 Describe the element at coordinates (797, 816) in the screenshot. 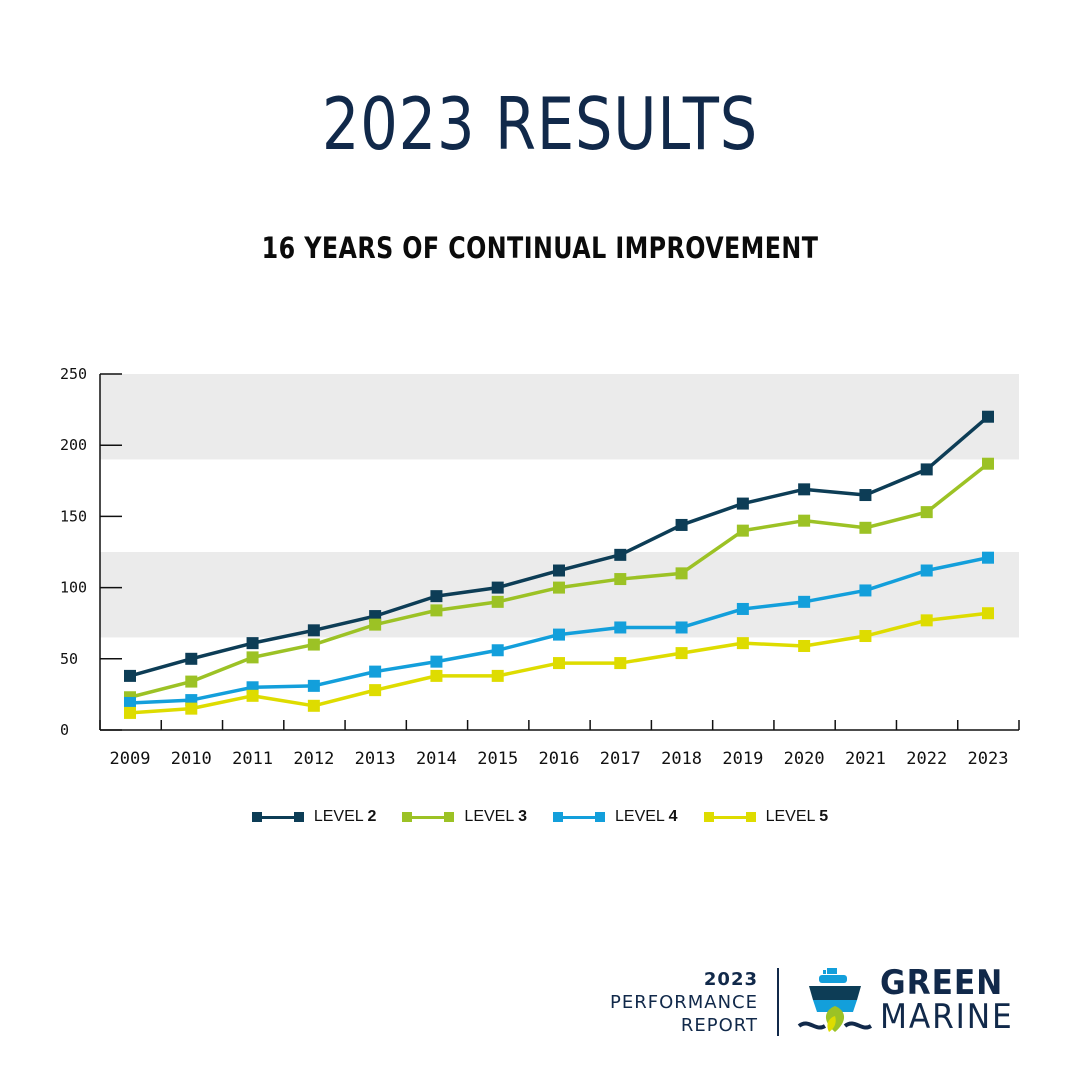

I see `legend-label: LEVEL 5` at that location.